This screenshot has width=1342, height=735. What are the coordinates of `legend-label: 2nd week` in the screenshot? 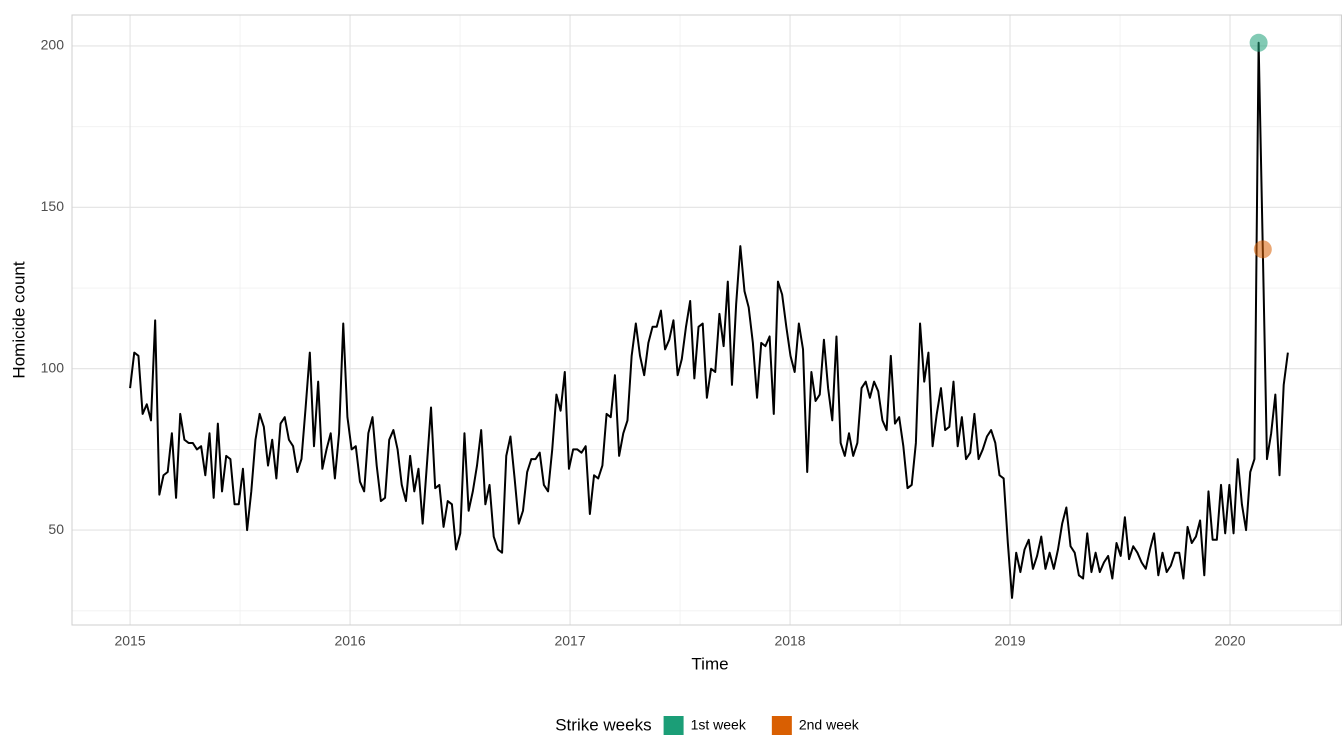 It's located at (829, 725).